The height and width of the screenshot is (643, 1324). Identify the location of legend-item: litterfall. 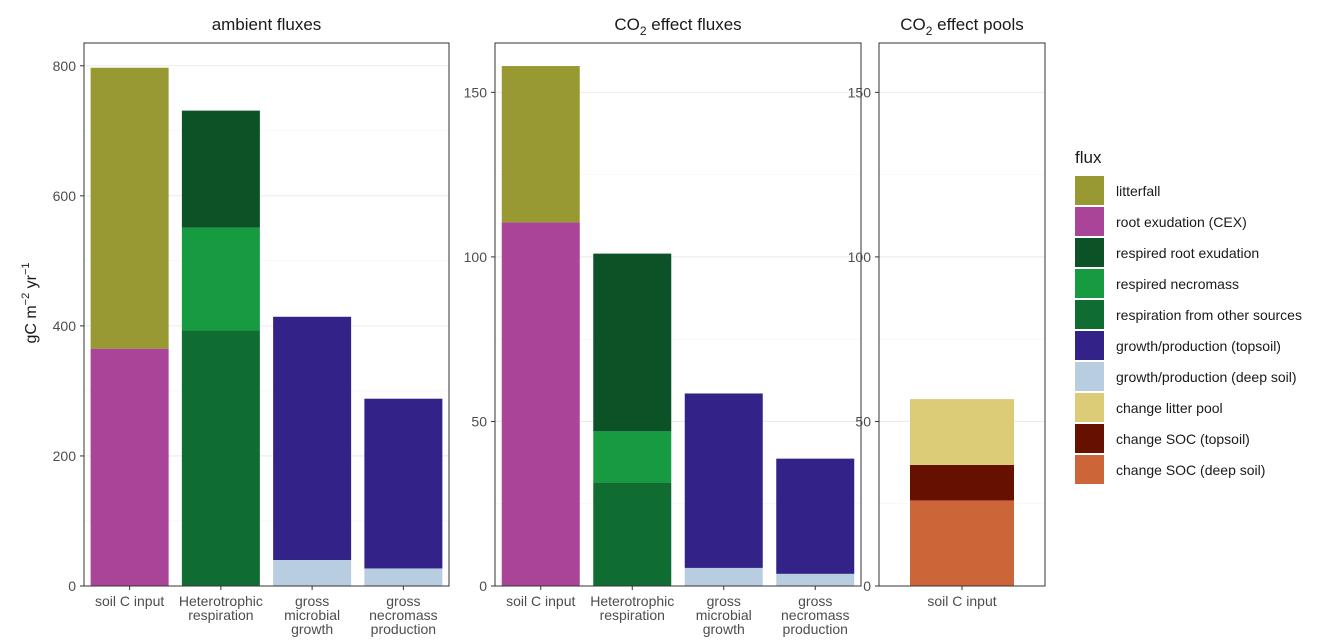
(1117, 190).